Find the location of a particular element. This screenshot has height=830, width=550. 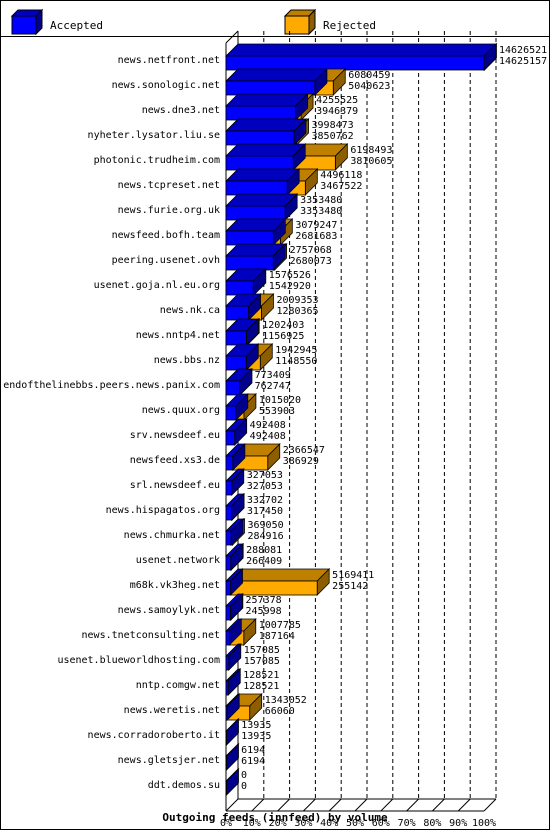

bar-accepted-9-front is located at coordinates (239, 288).